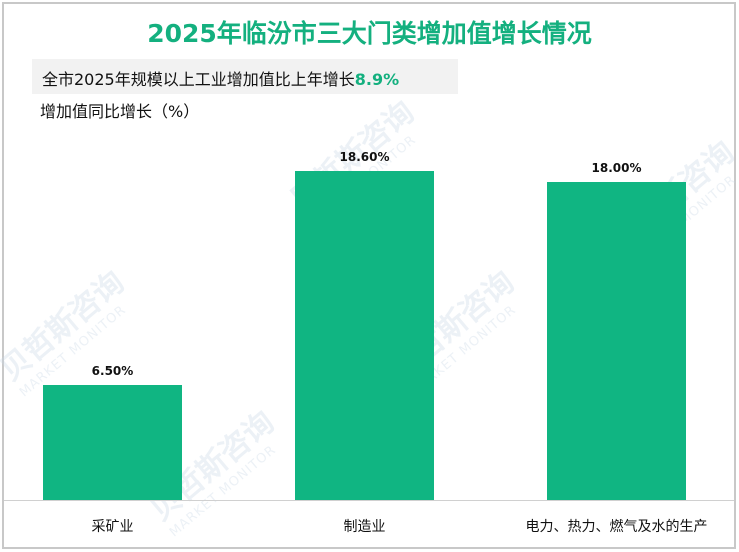 This screenshot has height=552, width=739. What do you see at coordinates (198, 79) in the screenshot?
I see `highlight-label: 全市2025年规模以上工业增加值比上年增长` at bounding box center [198, 79].